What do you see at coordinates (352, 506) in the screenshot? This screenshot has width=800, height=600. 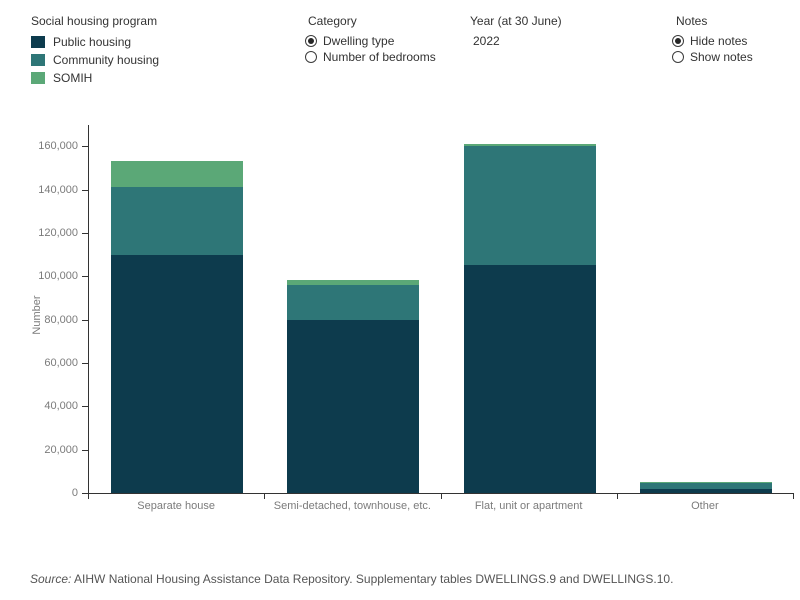 I see `x-category-label: Semi-detached, townhouse, etc.` at bounding box center [352, 506].